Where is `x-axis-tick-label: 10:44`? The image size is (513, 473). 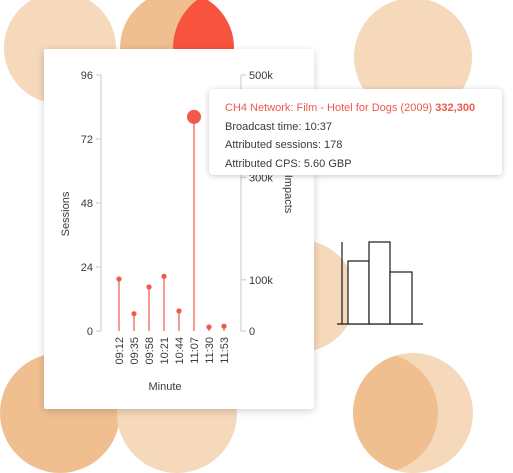 x-axis-tick-label: 10:44 is located at coordinates (180, 351).